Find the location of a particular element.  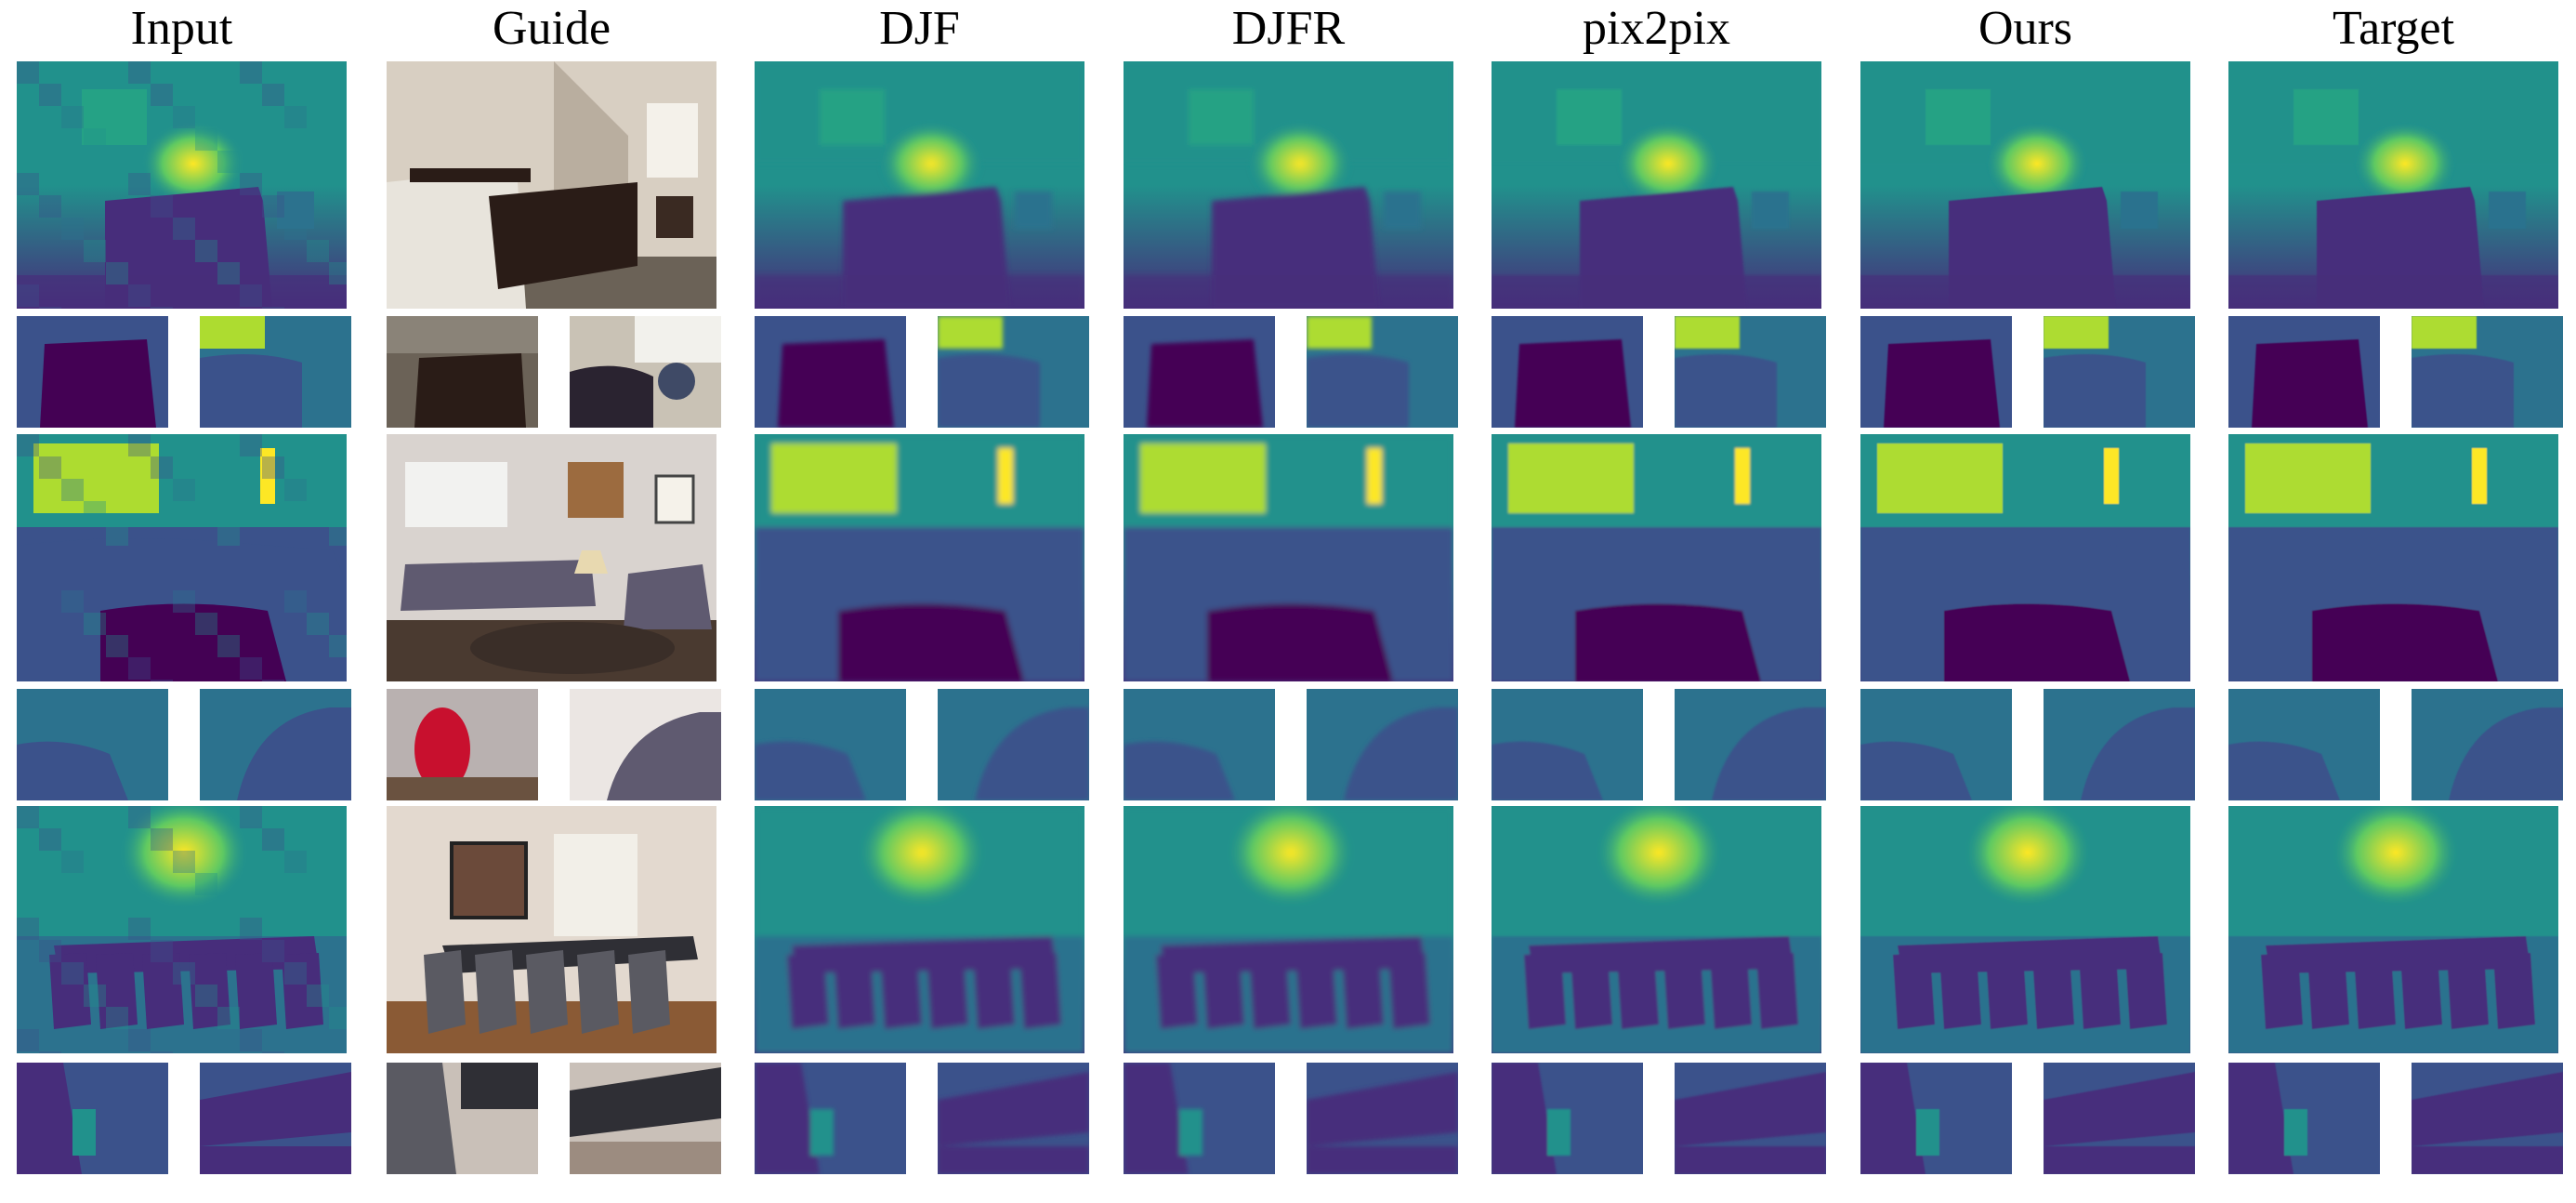

living-room-pix2pix-crop-sofa-arm-graphic is located at coordinates (1750, 744).